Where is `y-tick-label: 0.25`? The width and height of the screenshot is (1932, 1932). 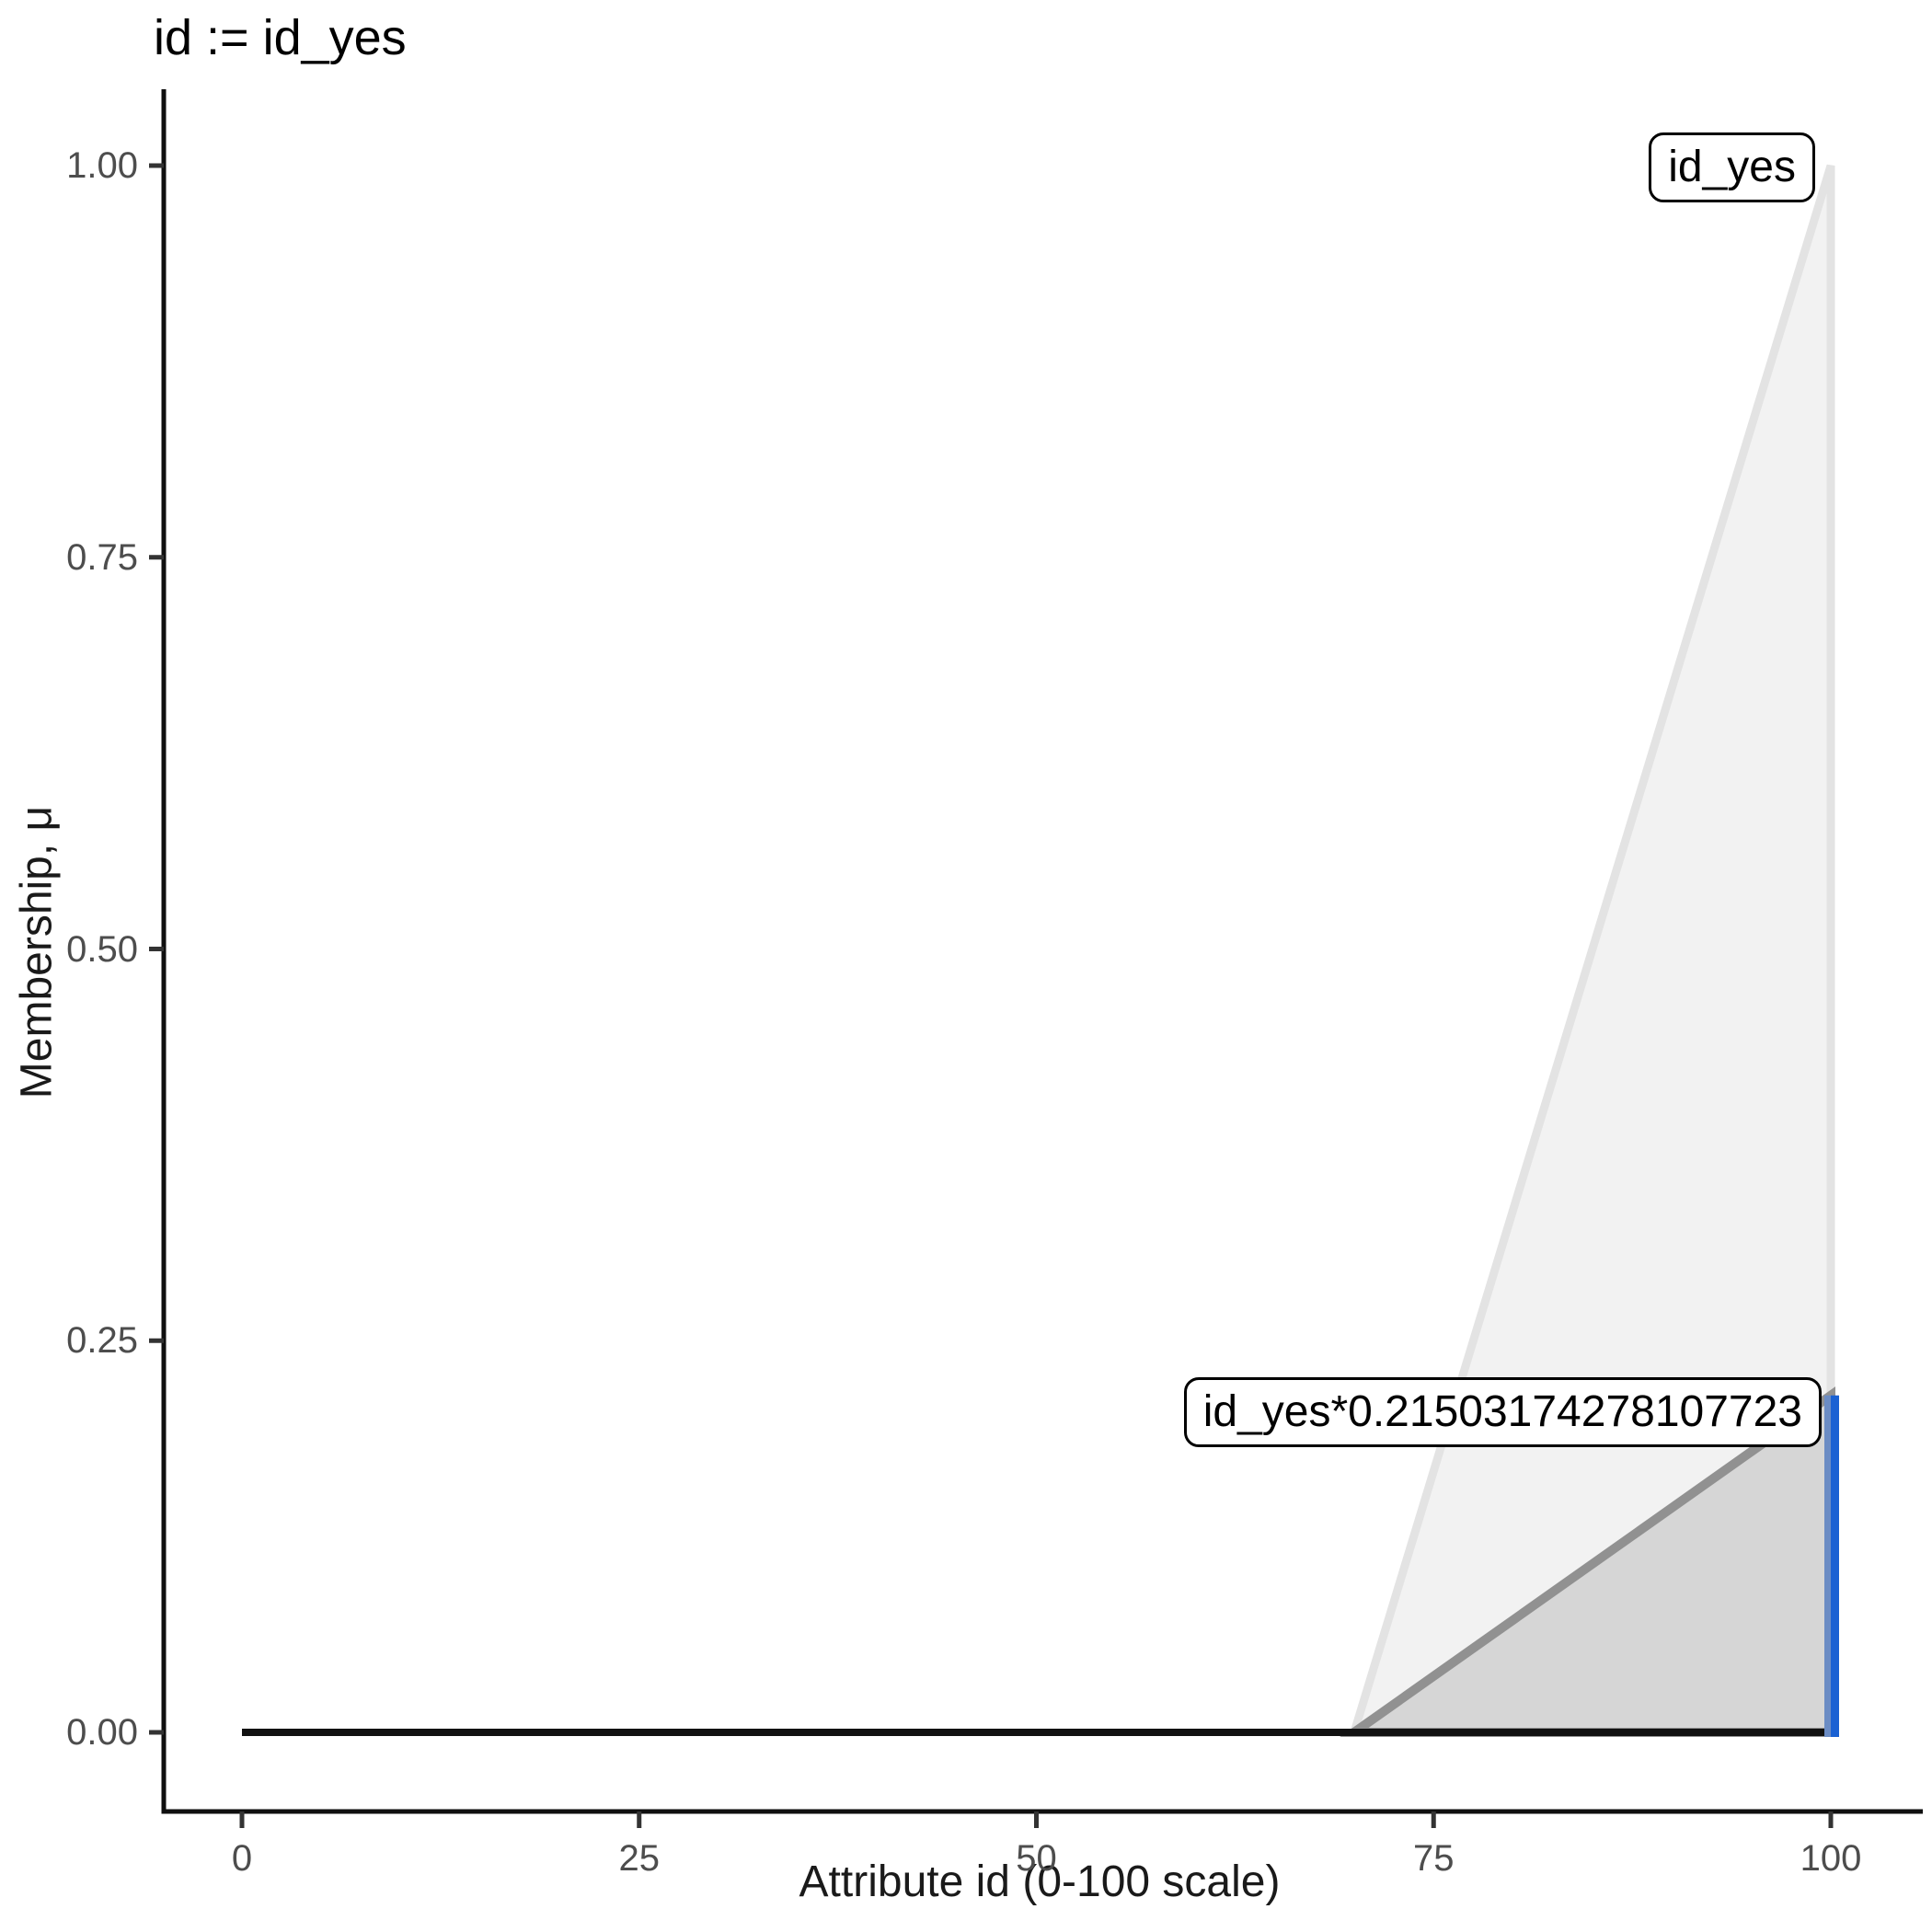
y-tick-label: 0.25 is located at coordinates (102, 1341).